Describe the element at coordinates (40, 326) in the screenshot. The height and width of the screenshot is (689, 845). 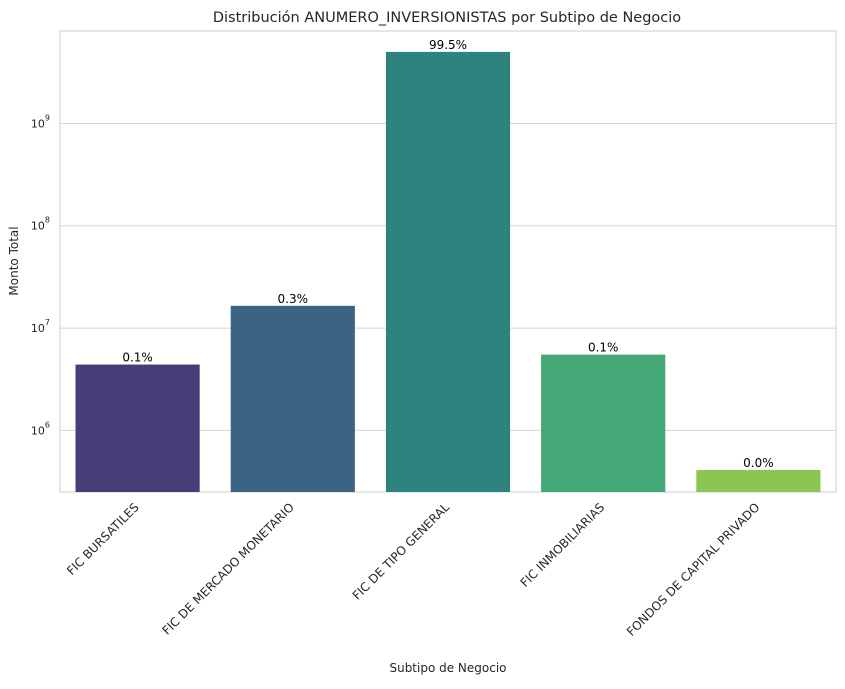
I see `y-tick-label-1: 10⁷` at that location.